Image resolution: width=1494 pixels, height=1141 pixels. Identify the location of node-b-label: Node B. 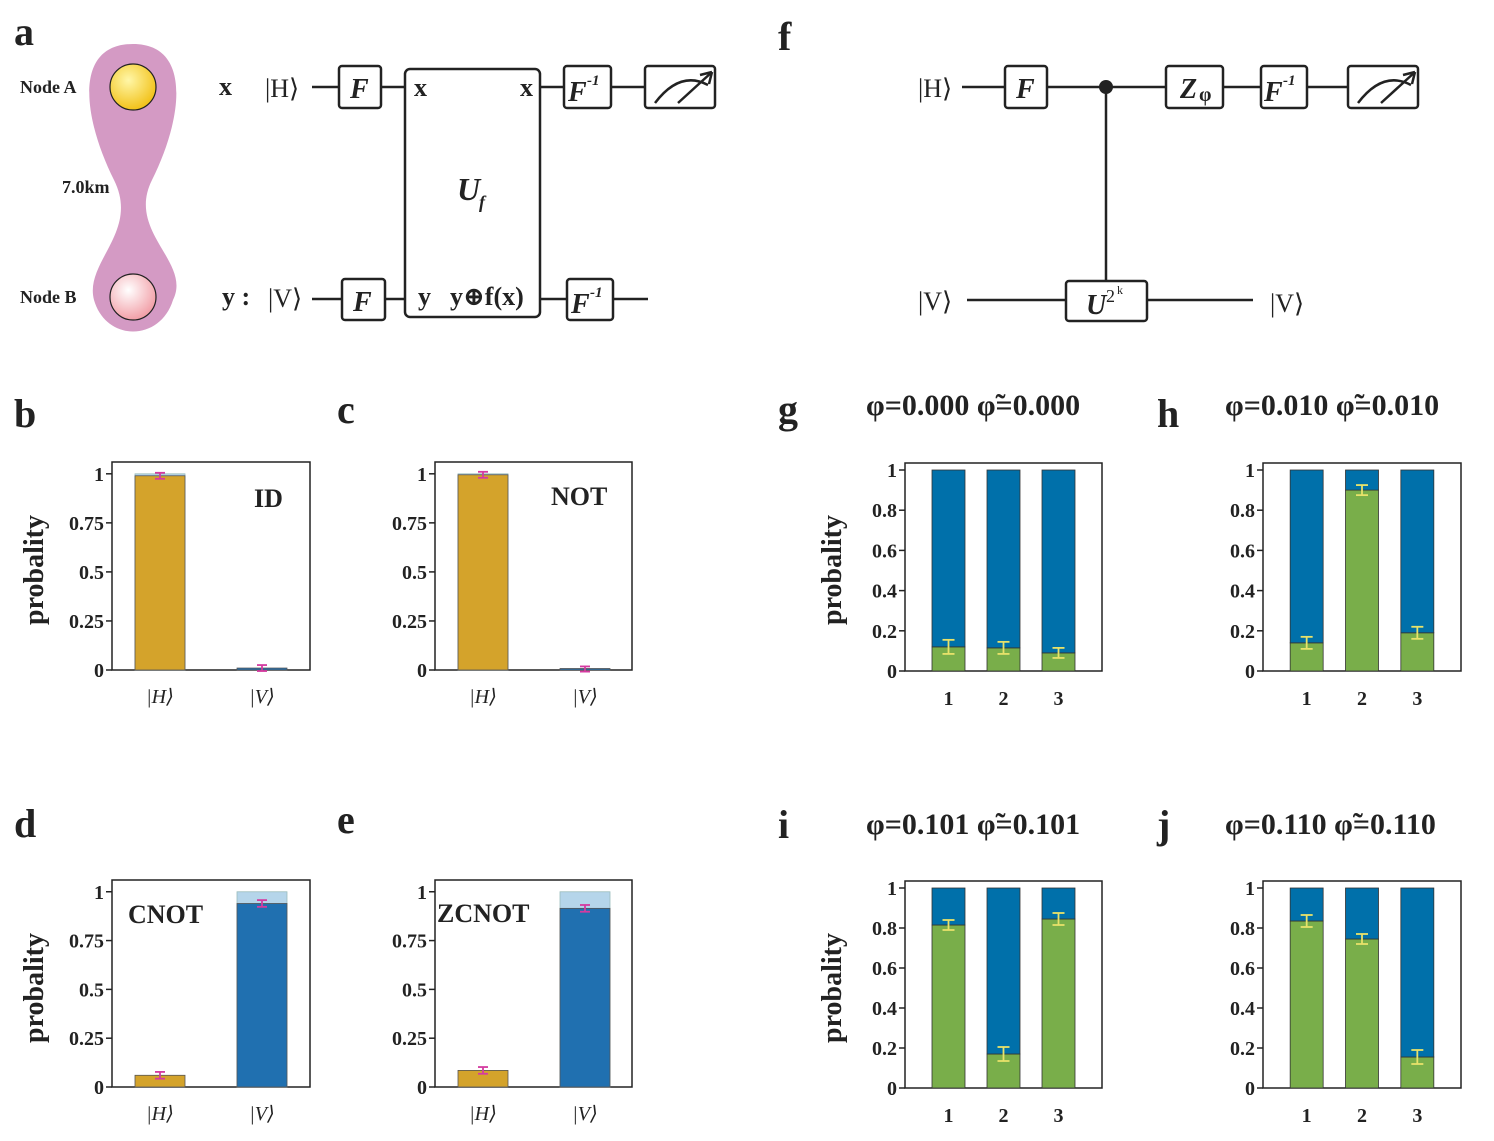
(48, 297).